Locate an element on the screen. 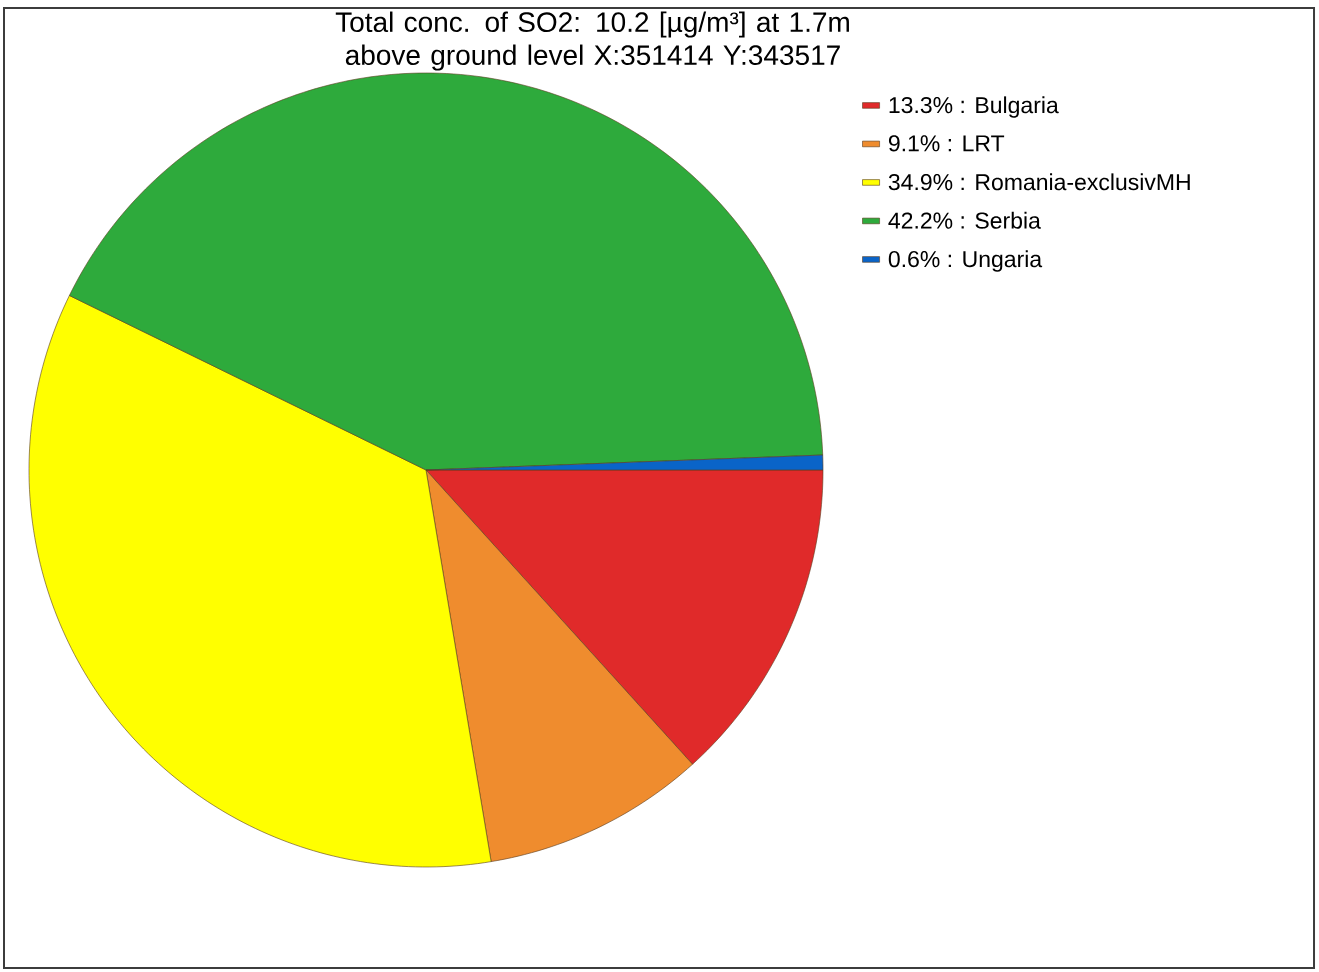 The height and width of the screenshot is (972, 1319). chart-title: Total conc. of SO2: 10.2 [µg/m³] at 1.7m above ground level X:351414 Y:343517 is located at coordinates (592, 41).